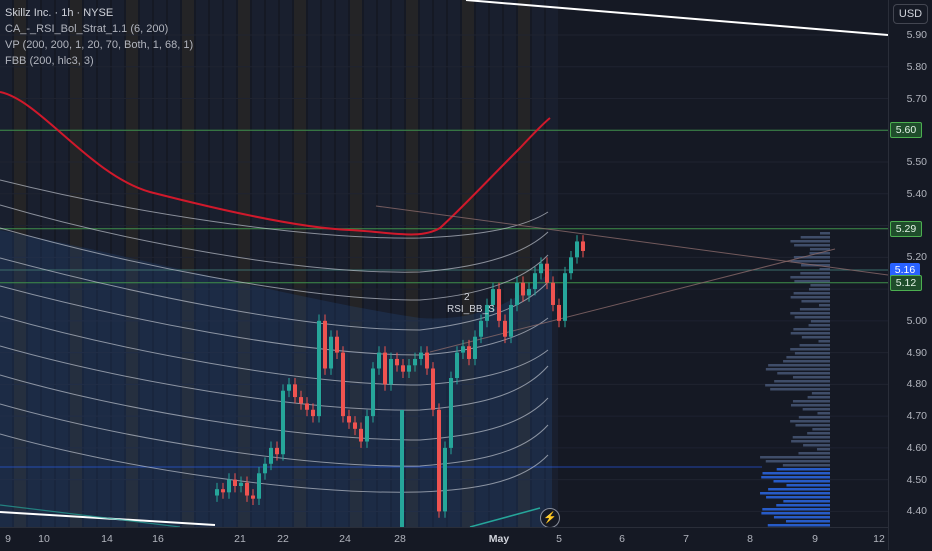 The width and height of the screenshot is (932, 551). What do you see at coordinates (916, 66) in the screenshot?
I see `price-tick: 5.80` at bounding box center [916, 66].